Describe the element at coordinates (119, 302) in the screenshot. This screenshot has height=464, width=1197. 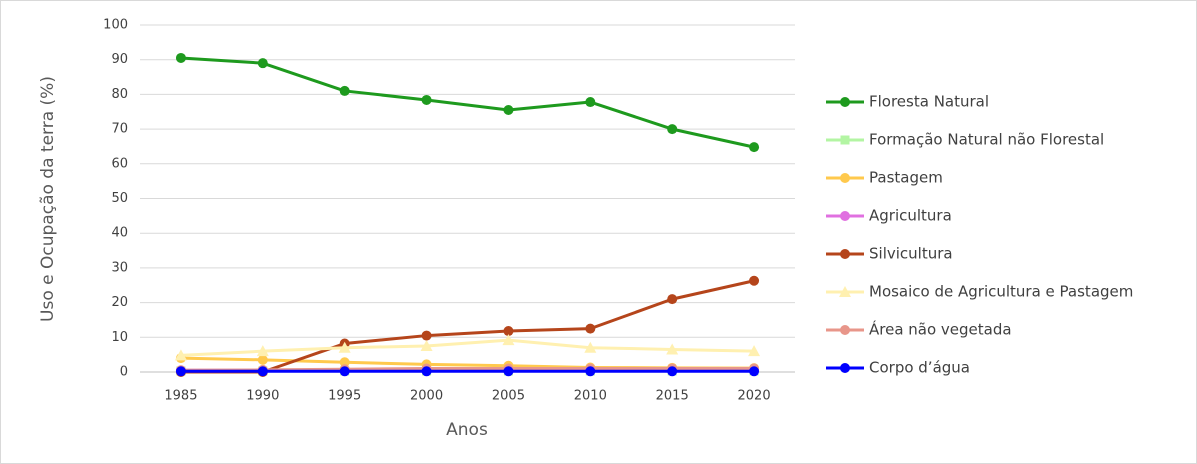
I see `y-tick-label: 20` at that location.